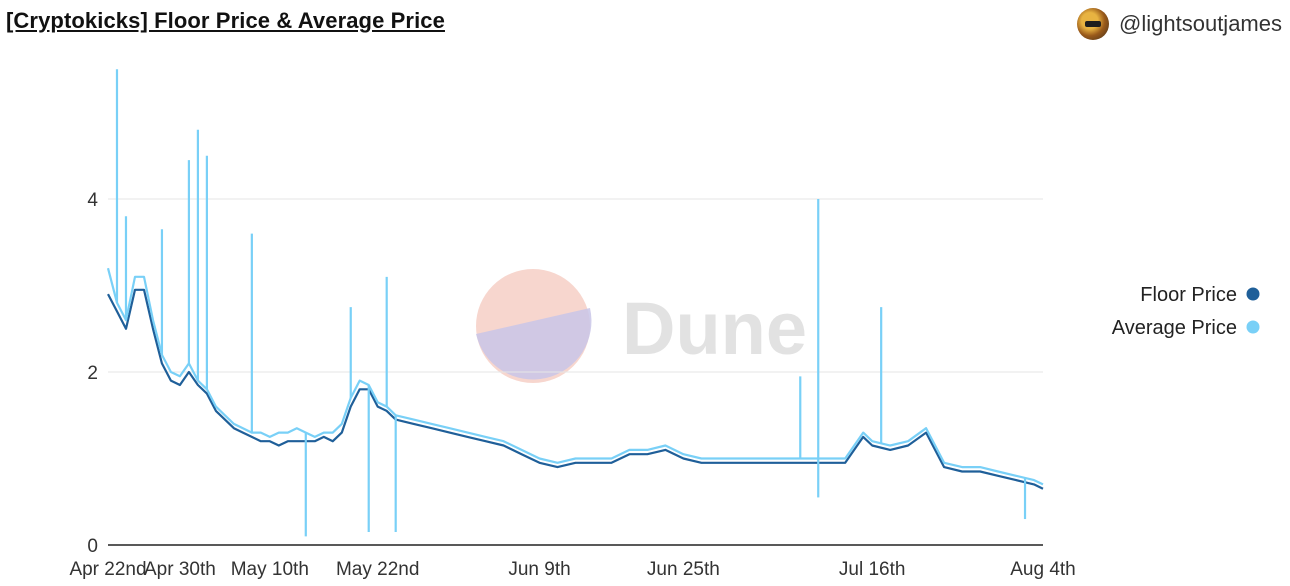 The width and height of the screenshot is (1290, 586). I want to click on y-tick-label: 0, so click(92, 546).